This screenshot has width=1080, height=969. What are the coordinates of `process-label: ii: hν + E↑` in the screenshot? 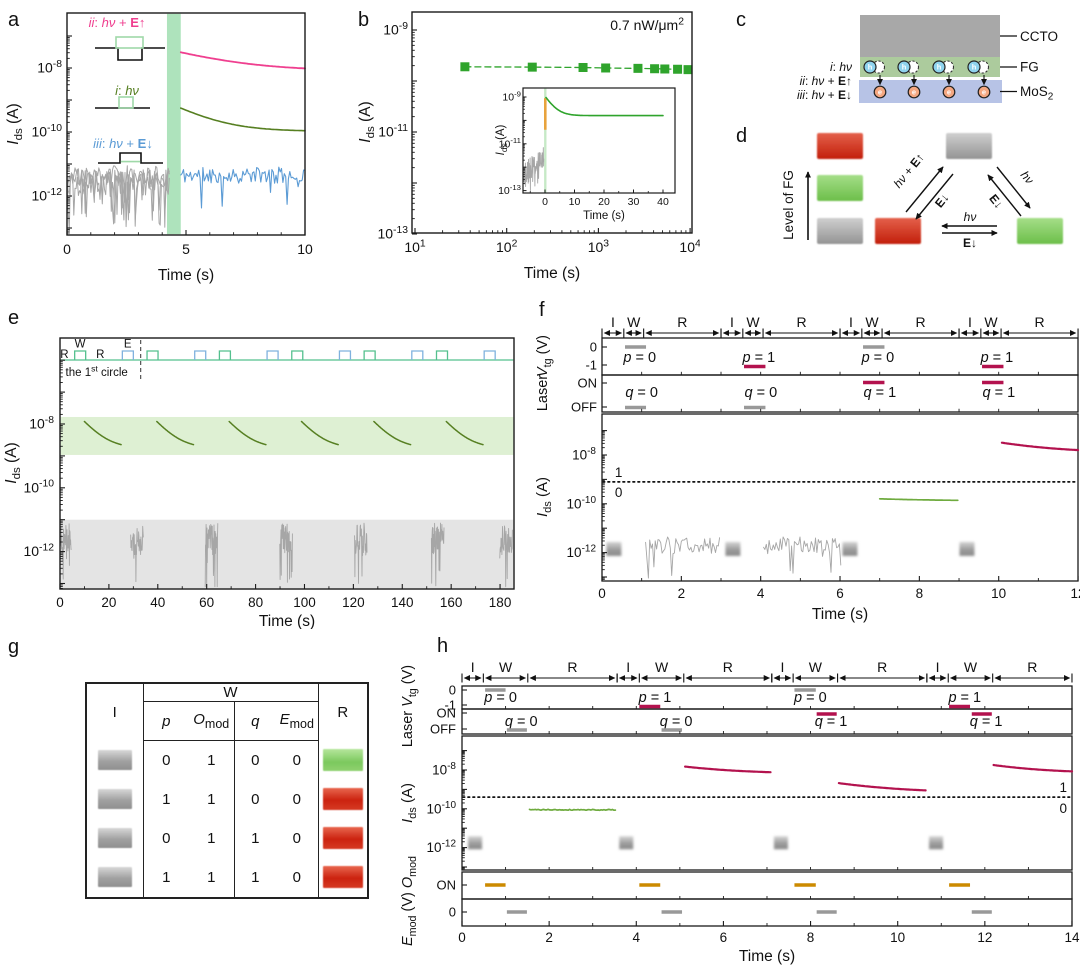 It's located at (826, 81).